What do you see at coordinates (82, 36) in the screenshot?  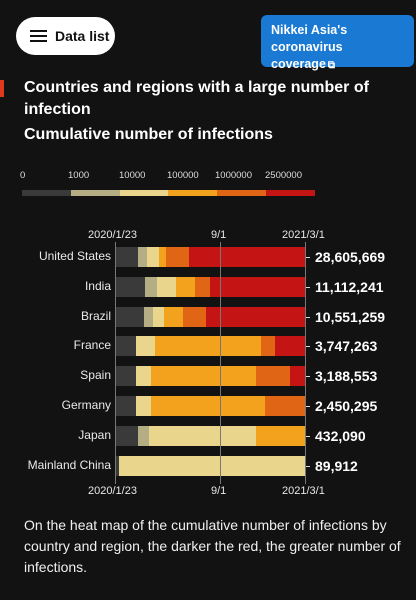 I see `data-list-label: Data list` at bounding box center [82, 36].